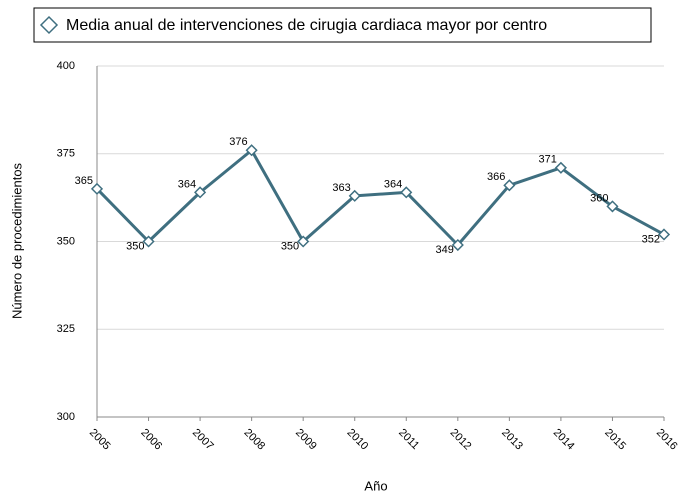 This screenshot has width=683, height=494. Describe the element at coordinates (254, 440) in the screenshot. I see `x-tick-label: 2008` at that location.